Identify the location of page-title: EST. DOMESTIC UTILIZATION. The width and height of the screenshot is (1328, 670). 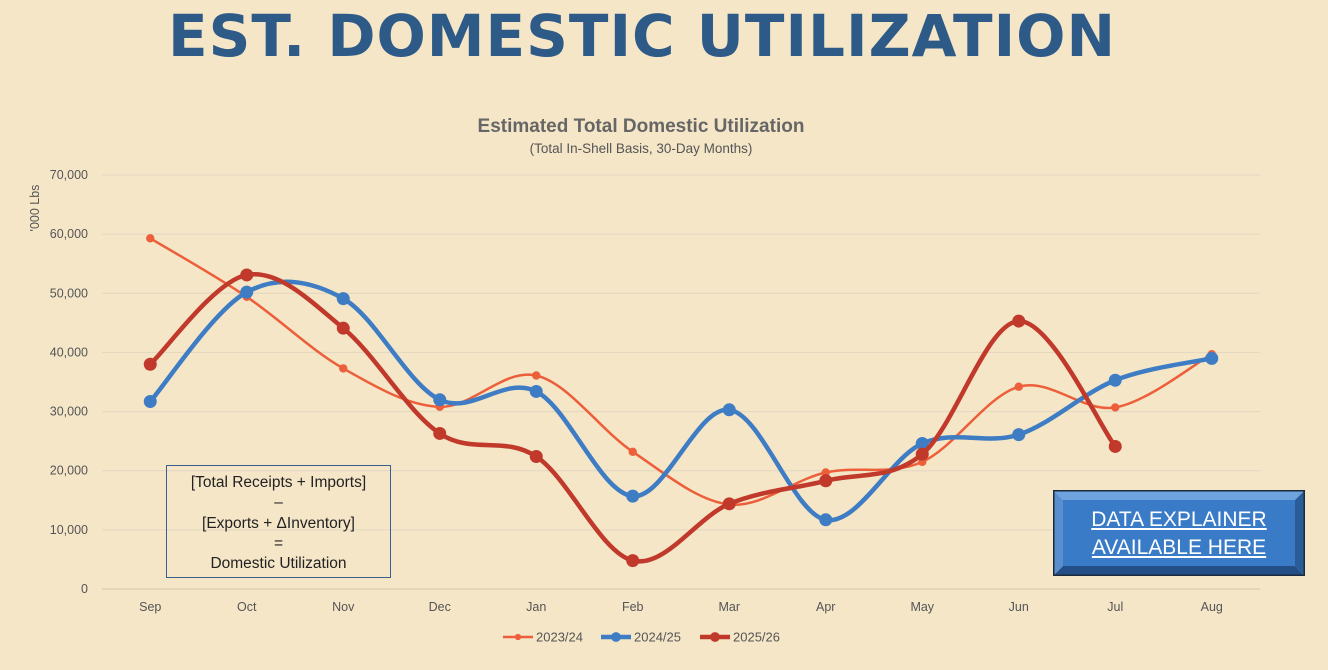
(642, 36).